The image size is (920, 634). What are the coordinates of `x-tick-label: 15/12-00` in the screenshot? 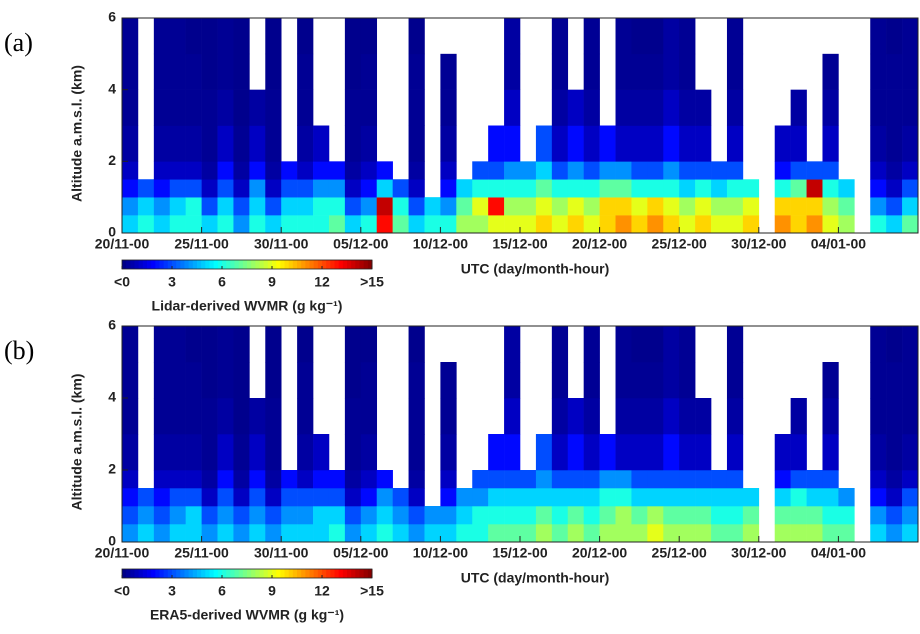 It's located at (519, 244).